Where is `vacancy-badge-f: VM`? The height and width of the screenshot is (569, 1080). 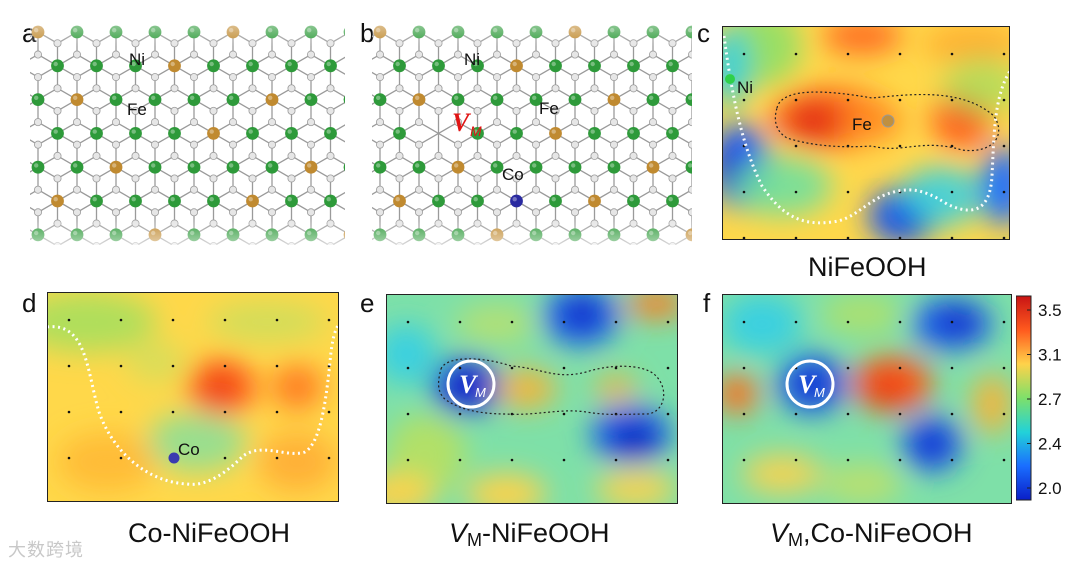
vacancy-badge-f: VM is located at coordinates (810, 384).